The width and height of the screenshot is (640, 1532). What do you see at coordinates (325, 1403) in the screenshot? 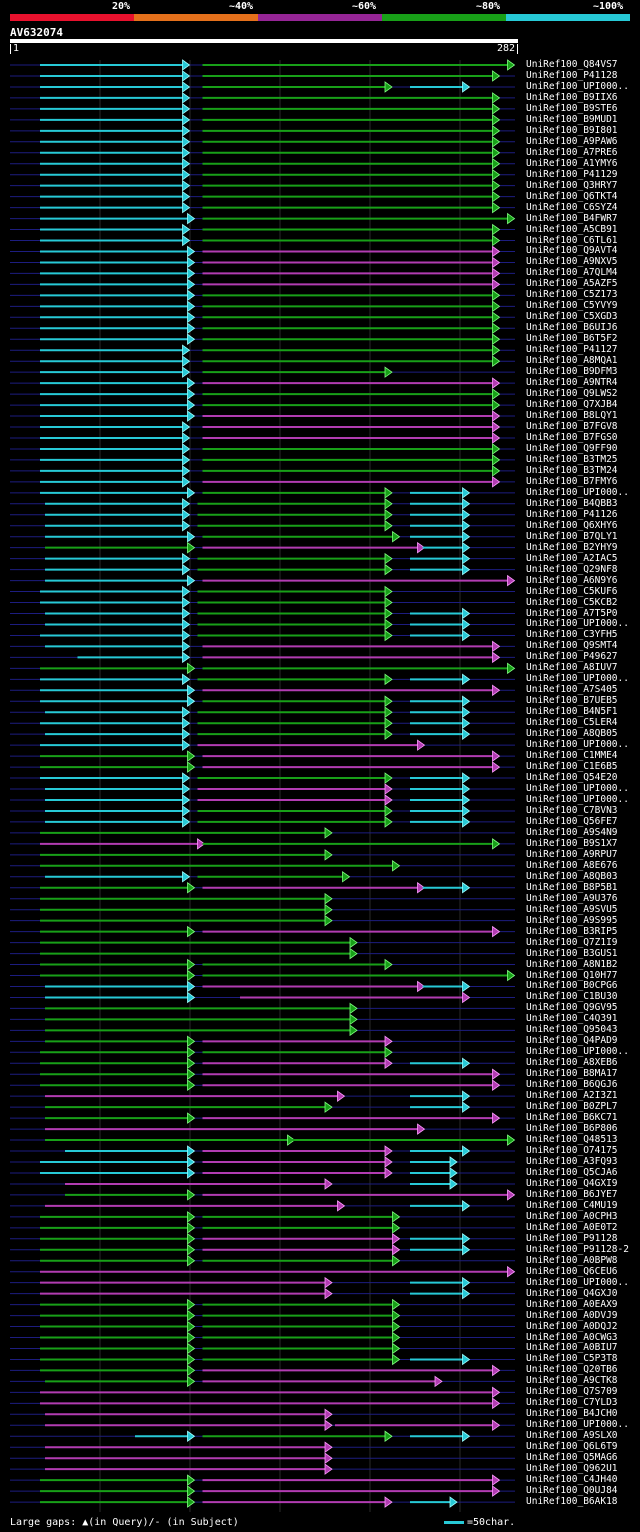
I see `hit-row: UniRef100_C7YLD3` at bounding box center [325, 1403].